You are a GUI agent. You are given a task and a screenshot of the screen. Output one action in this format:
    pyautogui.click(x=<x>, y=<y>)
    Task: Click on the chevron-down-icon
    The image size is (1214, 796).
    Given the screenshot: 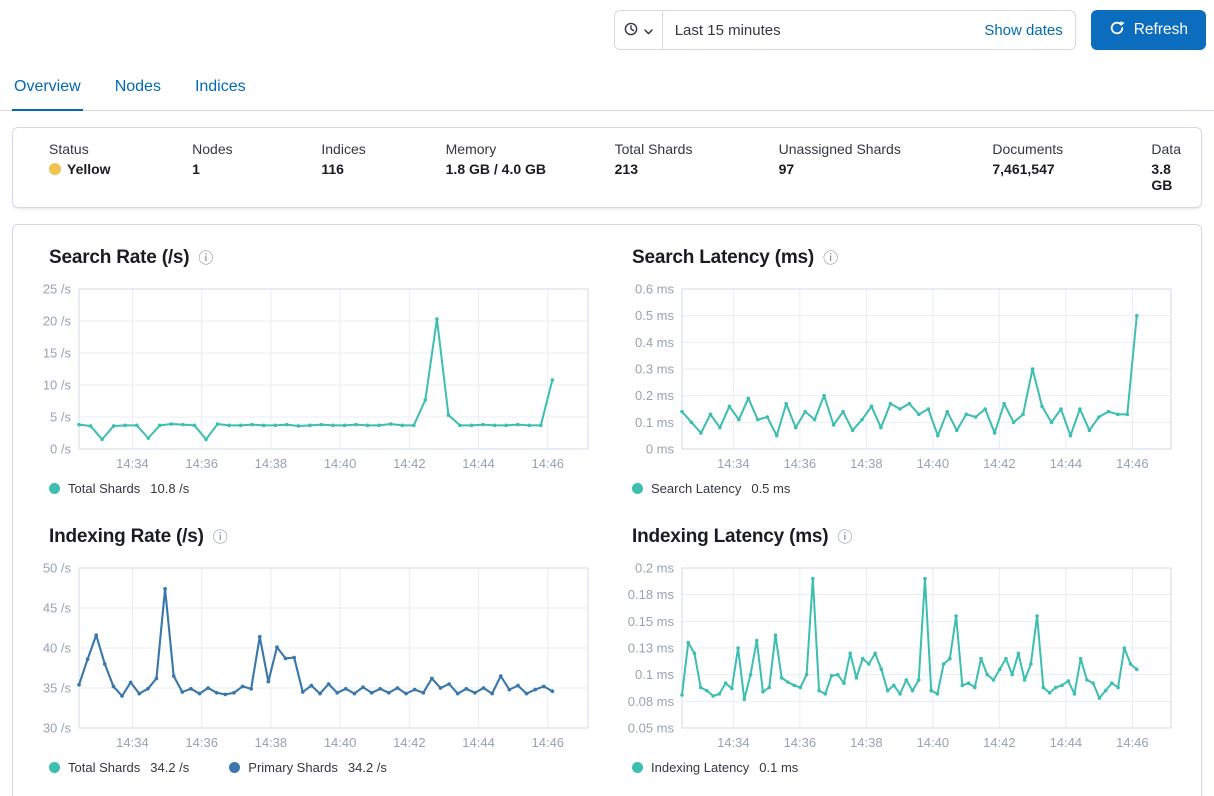 What is the action you would take?
    pyautogui.click(x=648, y=30)
    